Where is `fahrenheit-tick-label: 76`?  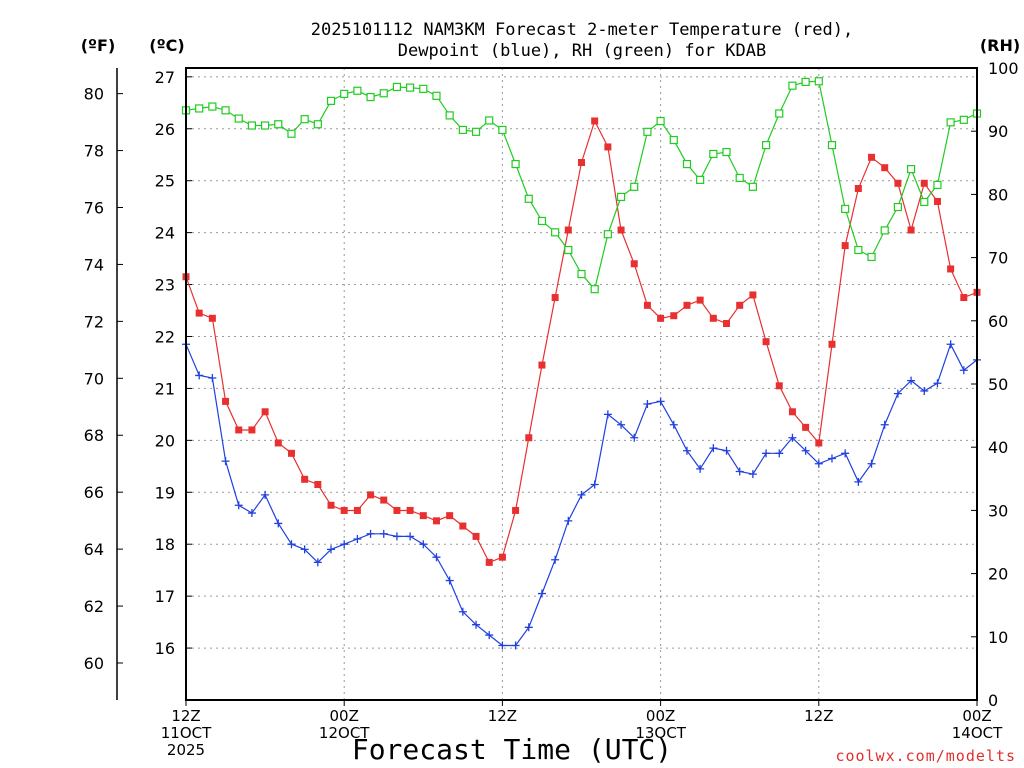 fahrenheit-tick-label: 76 is located at coordinates (94, 207).